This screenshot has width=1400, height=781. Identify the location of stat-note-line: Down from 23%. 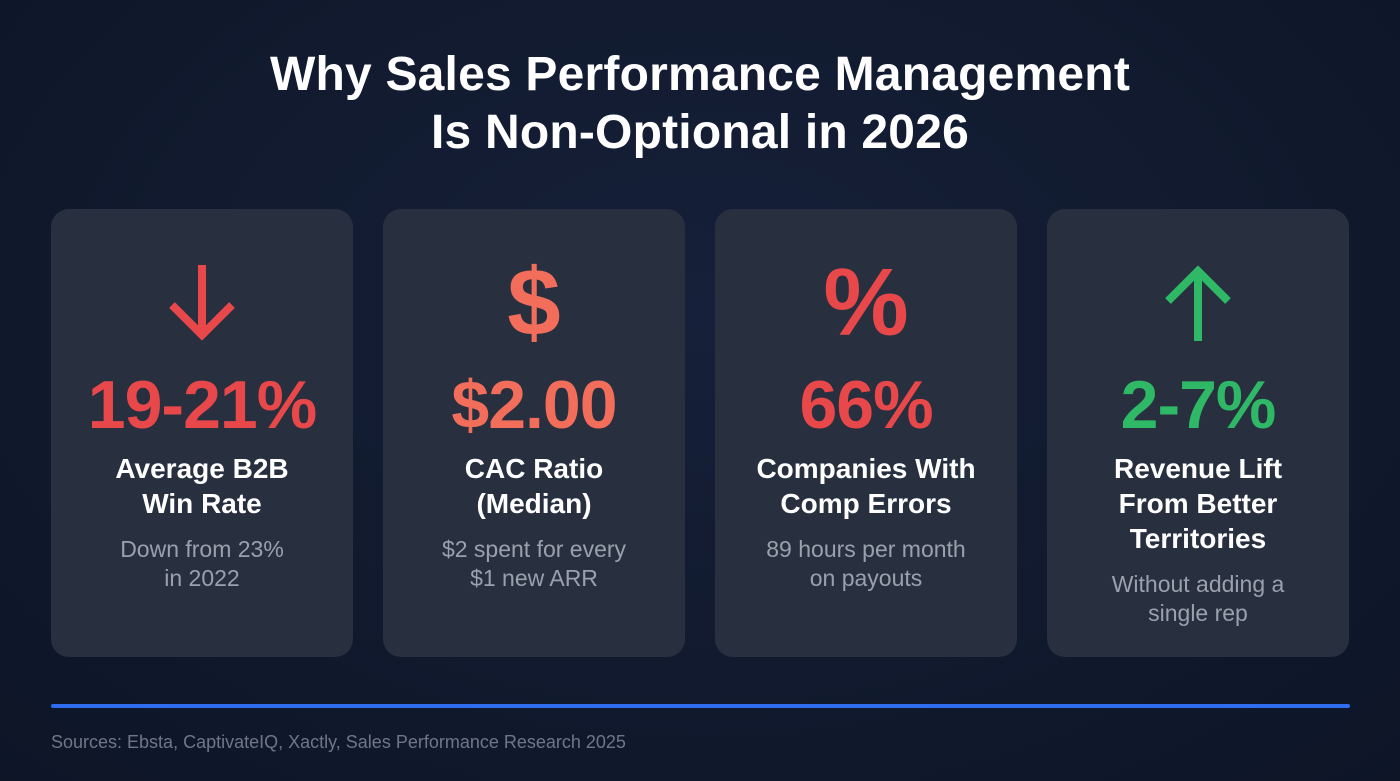
(202, 549).